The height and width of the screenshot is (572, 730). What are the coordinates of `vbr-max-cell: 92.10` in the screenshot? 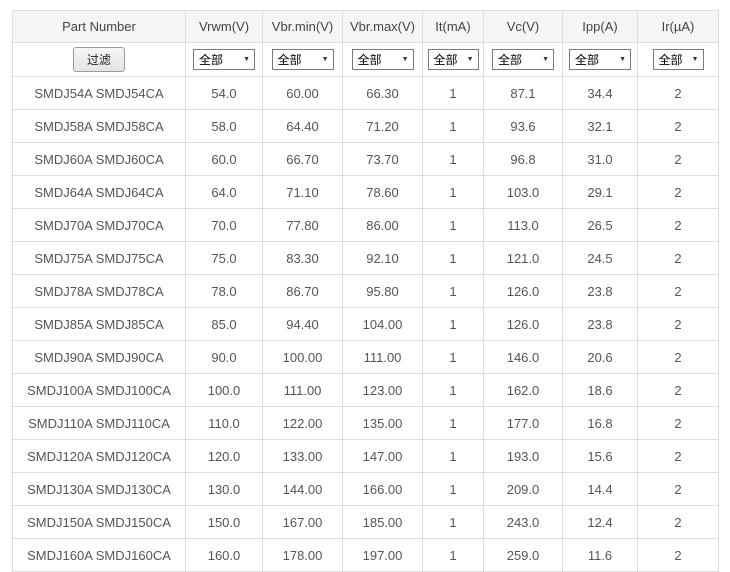 It's located at (382, 258).